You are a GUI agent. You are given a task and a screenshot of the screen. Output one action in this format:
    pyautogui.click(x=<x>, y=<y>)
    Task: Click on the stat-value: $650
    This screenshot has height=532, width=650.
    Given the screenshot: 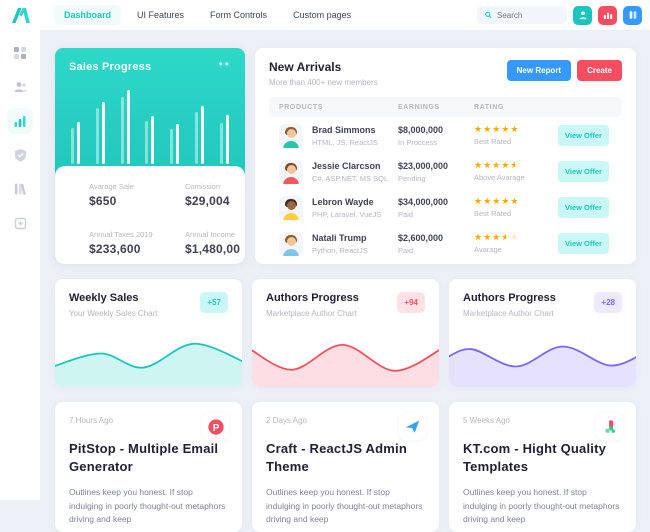 What is the action you would take?
    pyautogui.click(x=103, y=201)
    